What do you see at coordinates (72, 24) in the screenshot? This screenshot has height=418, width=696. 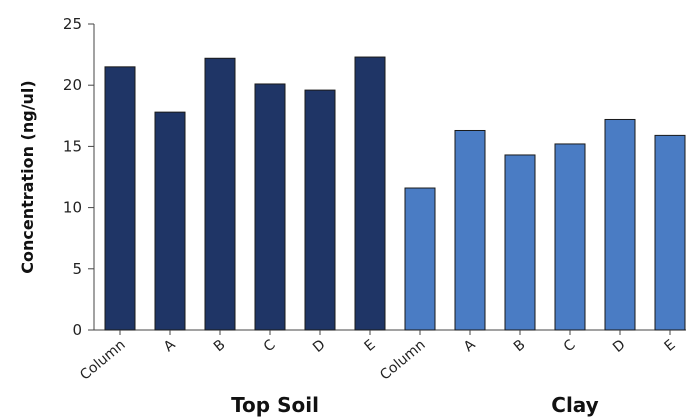 I see `y-tick-label: 25` at bounding box center [72, 24].